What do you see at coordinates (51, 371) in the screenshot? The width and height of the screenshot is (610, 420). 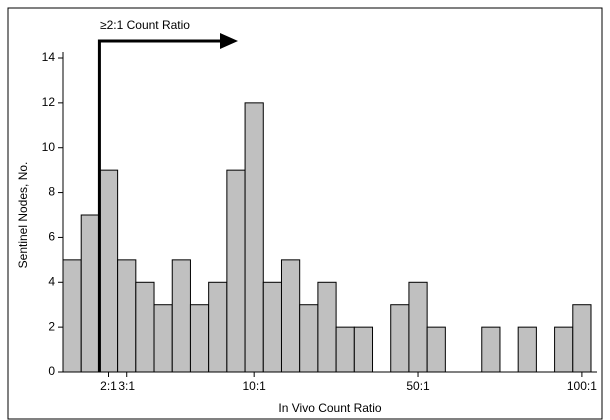 I see `y-tick-label: 0` at bounding box center [51, 371].